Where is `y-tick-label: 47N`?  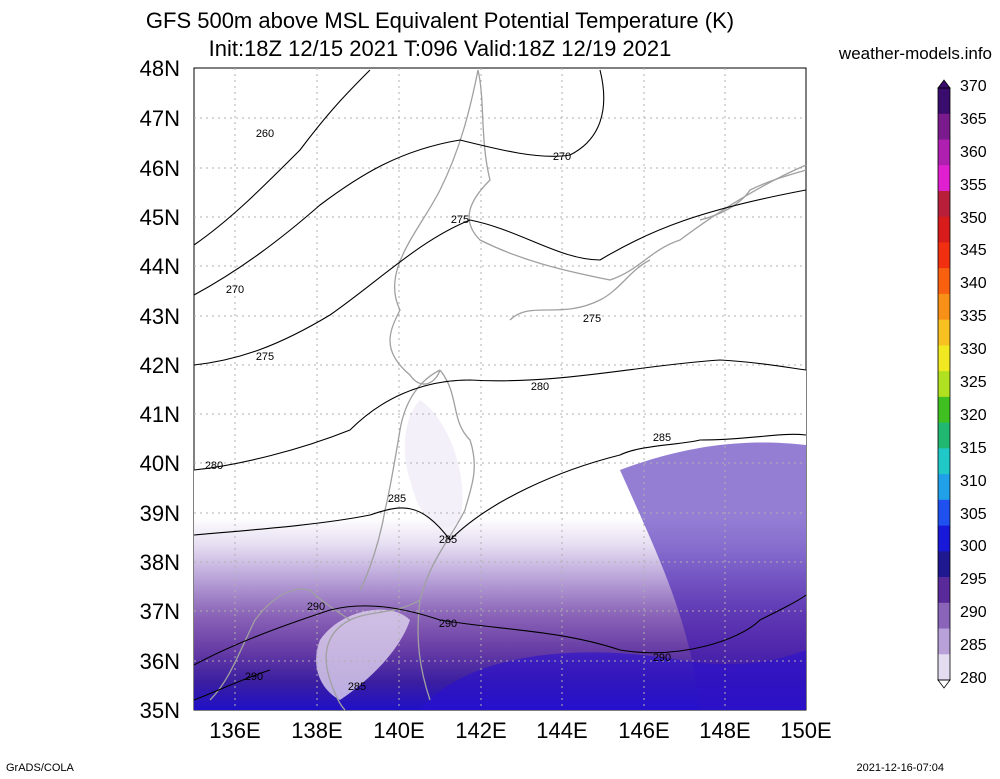
y-tick-label: 47N is located at coordinates (159, 118).